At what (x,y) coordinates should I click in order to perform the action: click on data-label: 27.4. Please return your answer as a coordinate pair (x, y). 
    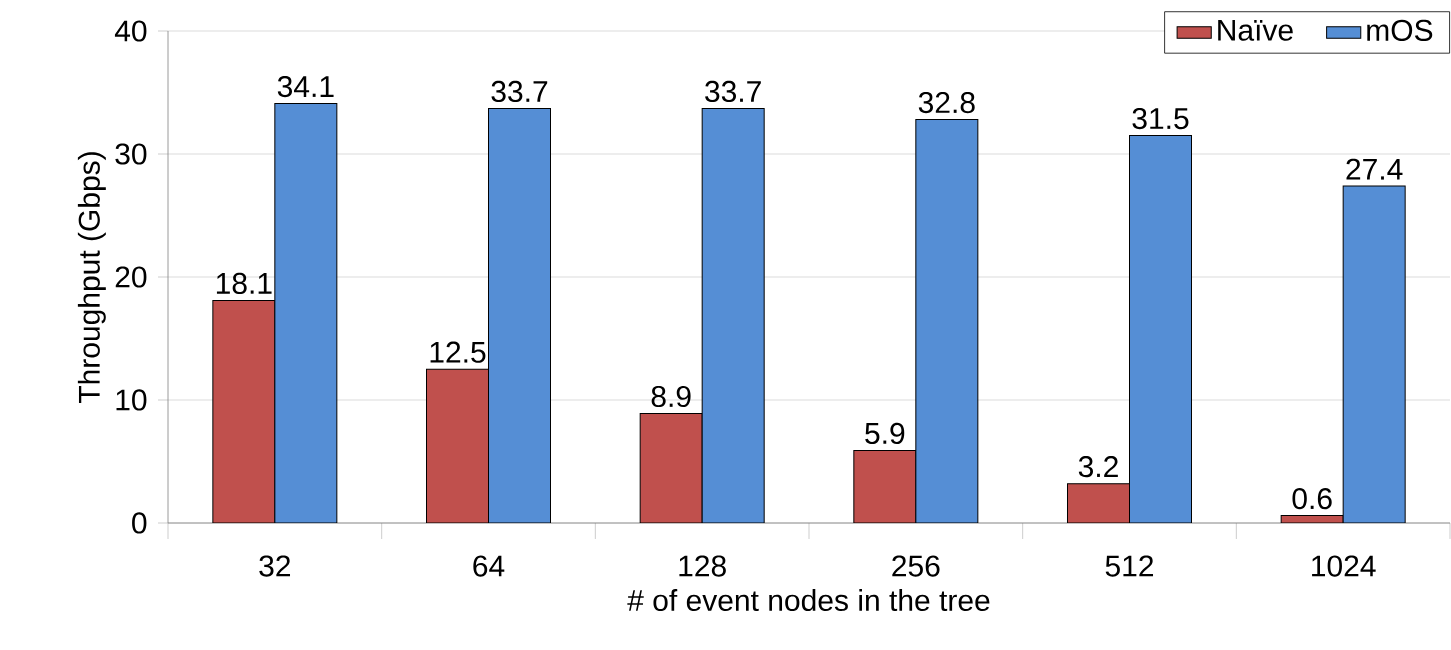
    Looking at the image, I should click on (1374, 169).